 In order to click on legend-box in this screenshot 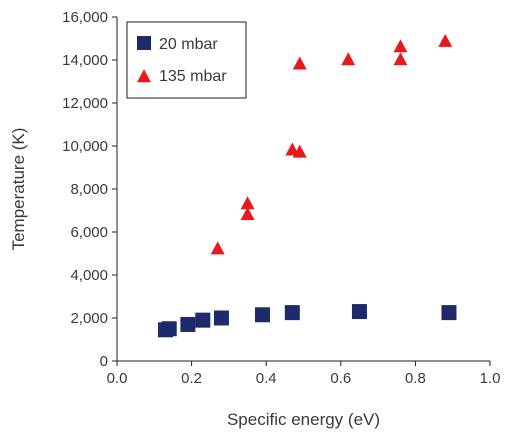, I will do `click(186, 60)`.